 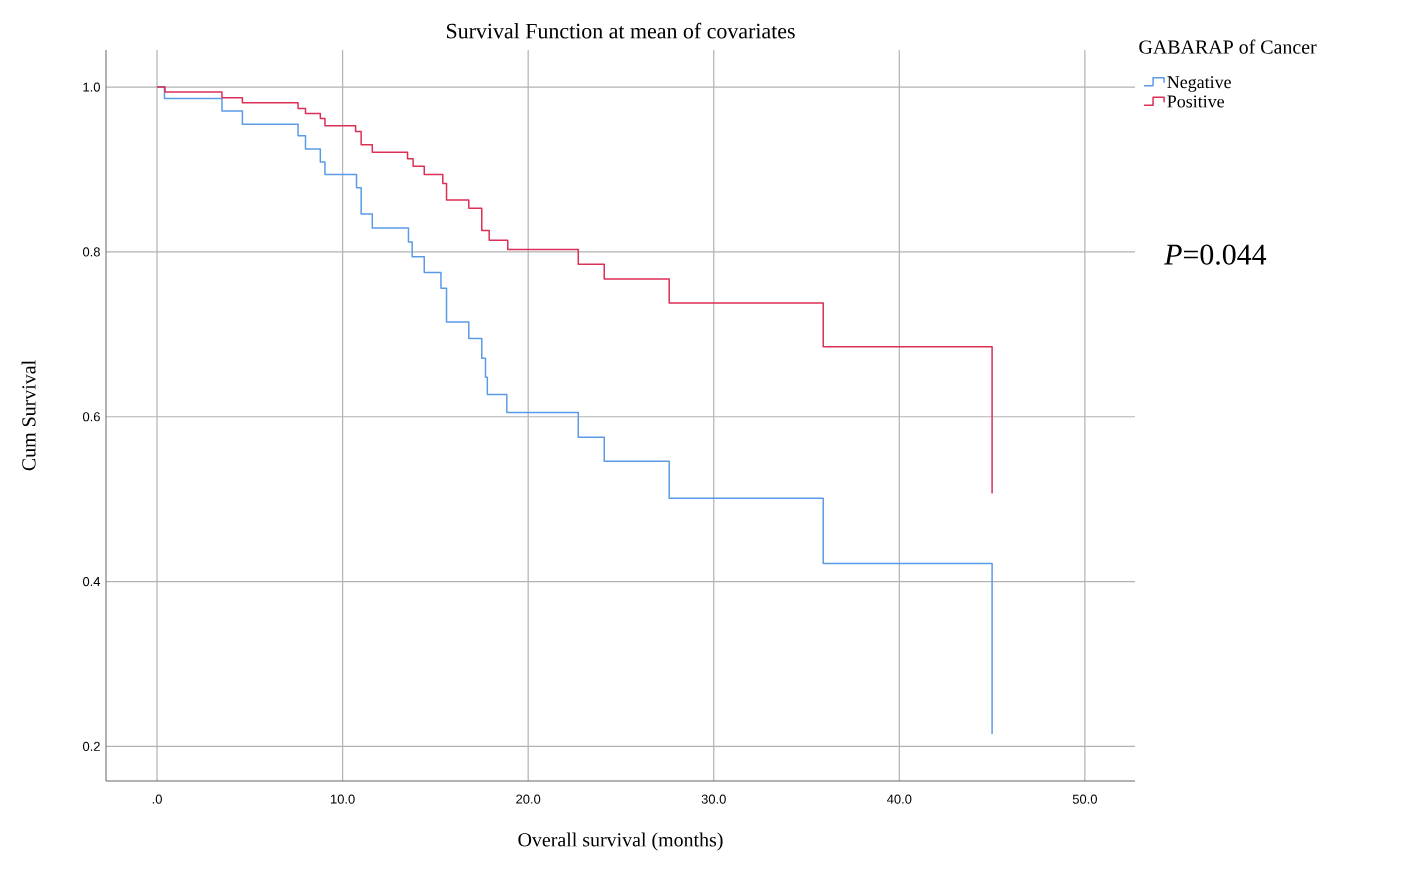 I want to click on y-tick-label: 0.8, so click(x=91, y=252).